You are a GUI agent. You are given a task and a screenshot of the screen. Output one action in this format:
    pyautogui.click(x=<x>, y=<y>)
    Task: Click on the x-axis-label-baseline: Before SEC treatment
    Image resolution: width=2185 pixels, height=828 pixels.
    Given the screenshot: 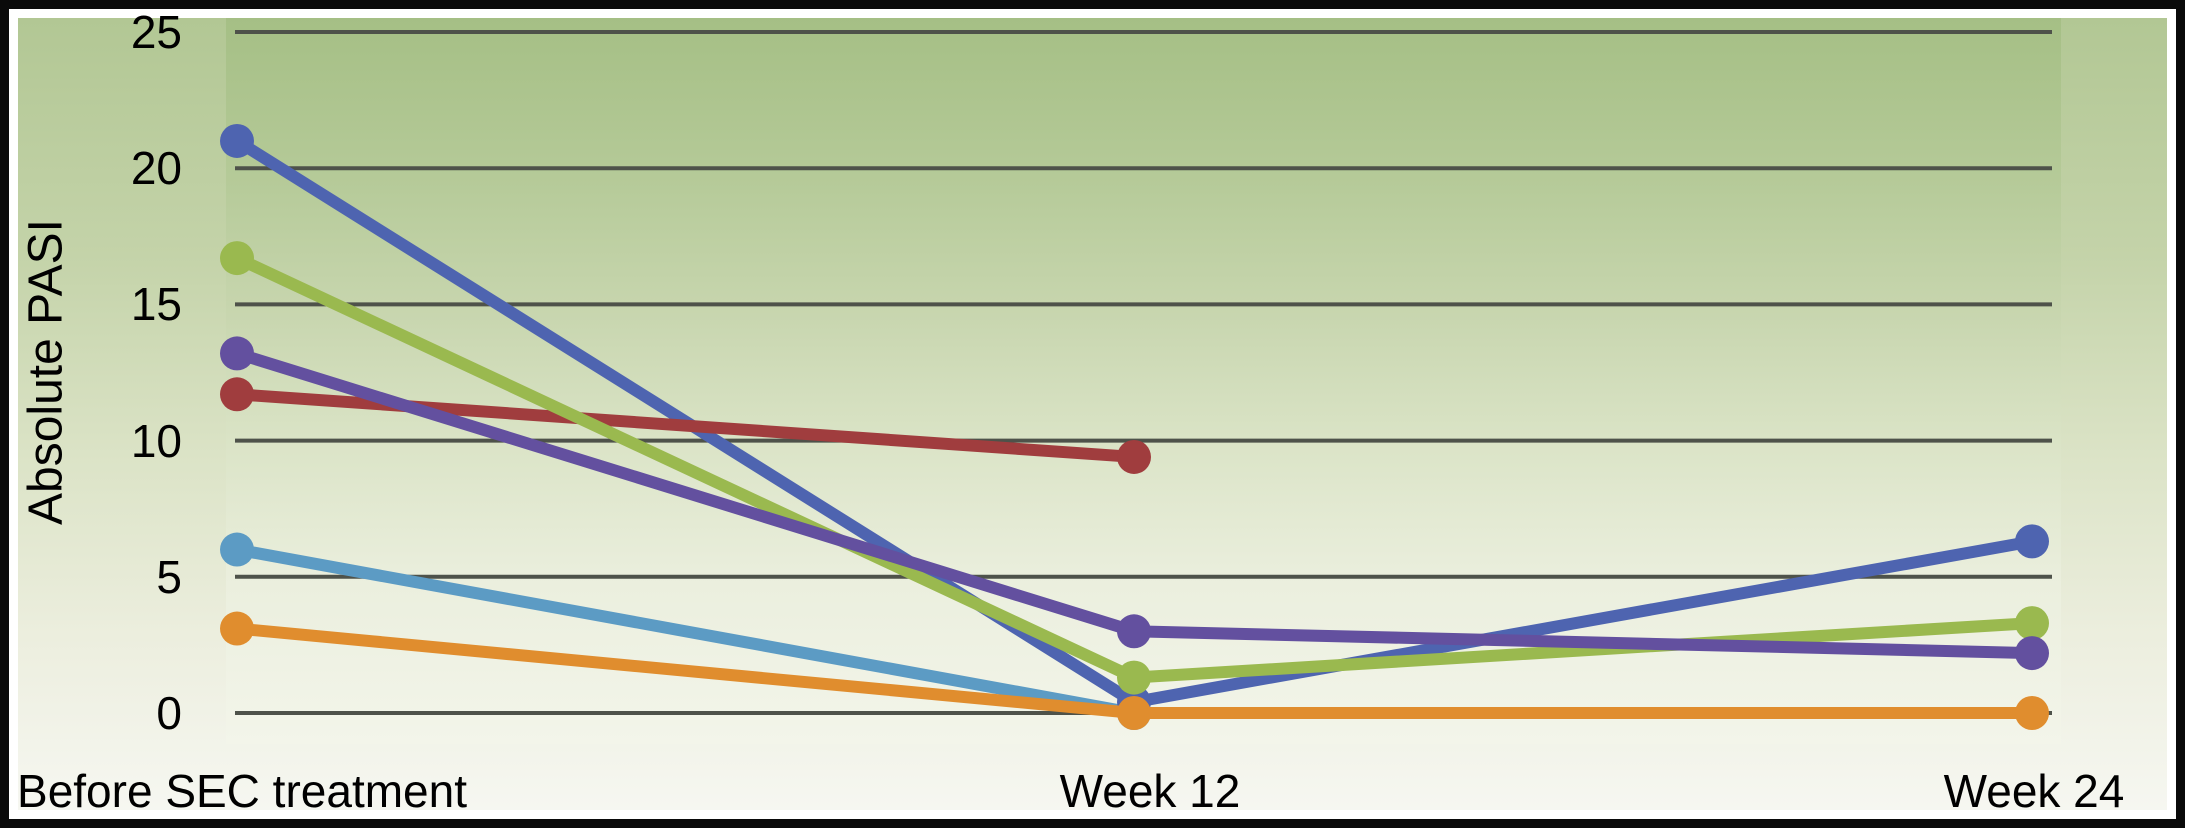 What is the action you would take?
    pyautogui.click(x=242, y=791)
    